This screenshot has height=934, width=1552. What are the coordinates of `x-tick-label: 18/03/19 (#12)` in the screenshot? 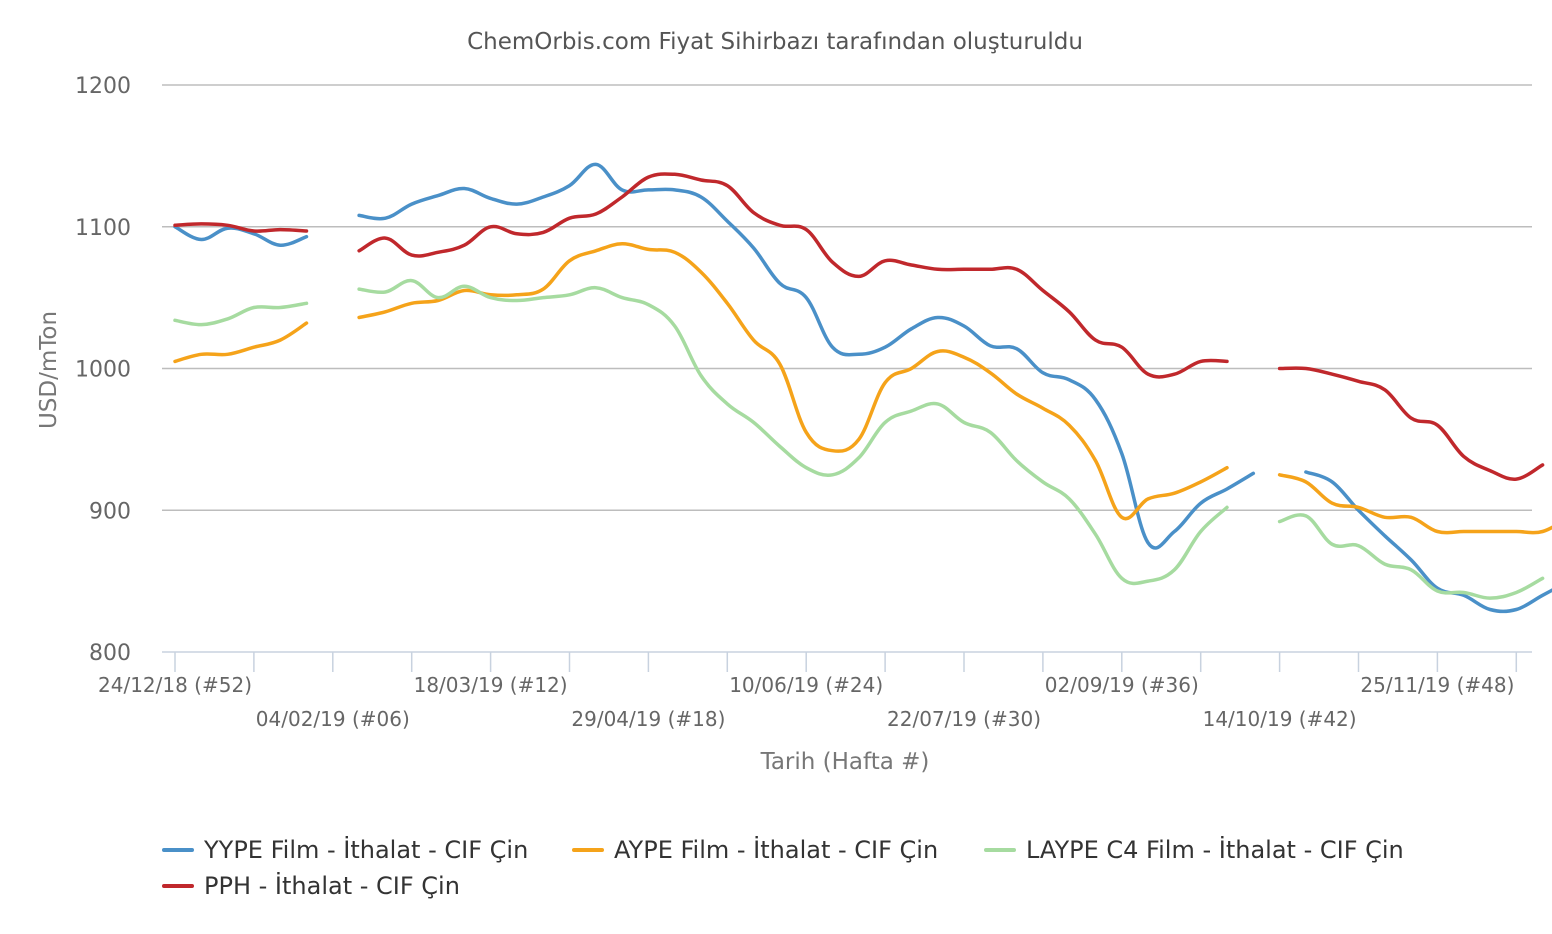 It's located at (491, 685).